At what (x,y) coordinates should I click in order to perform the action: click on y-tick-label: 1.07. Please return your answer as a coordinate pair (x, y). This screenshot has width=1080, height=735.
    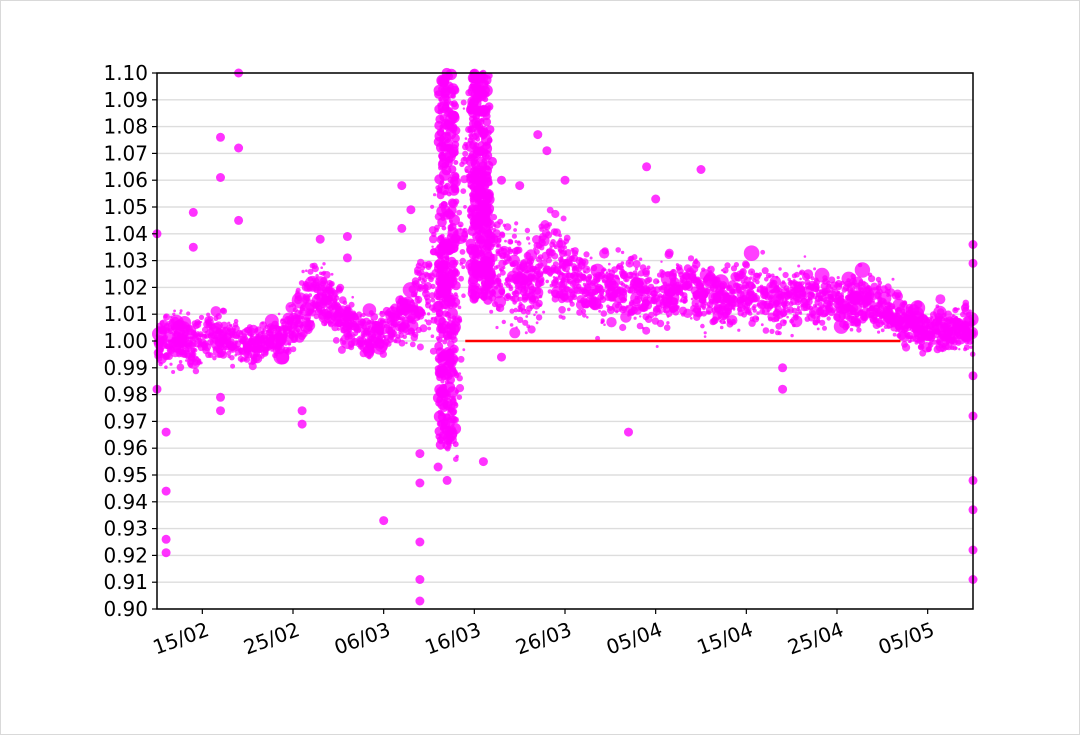
    Looking at the image, I should click on (125, 153).